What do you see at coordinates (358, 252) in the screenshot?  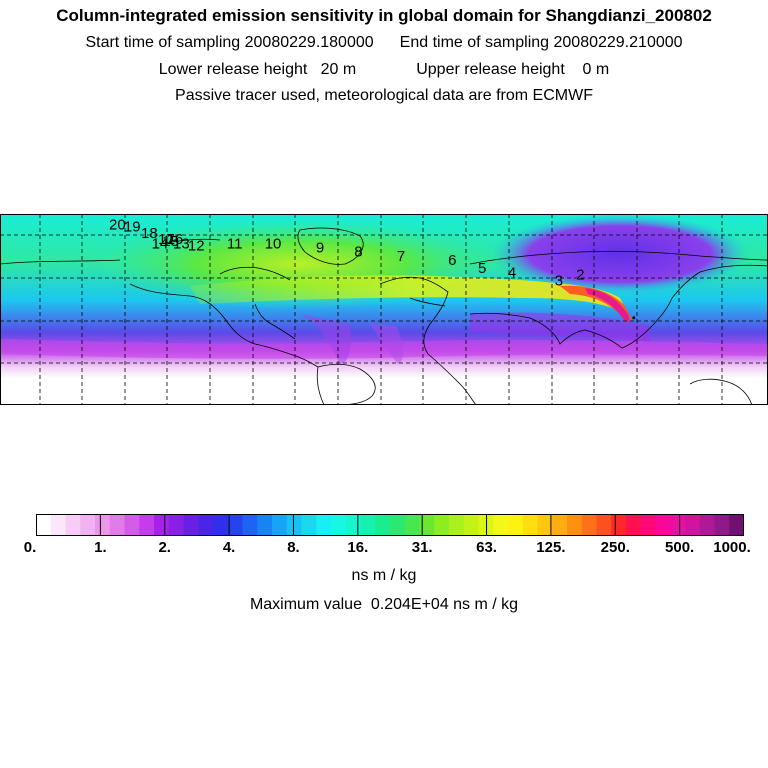 I see `trajectory-label: 8` at bounding box center [358, 252].